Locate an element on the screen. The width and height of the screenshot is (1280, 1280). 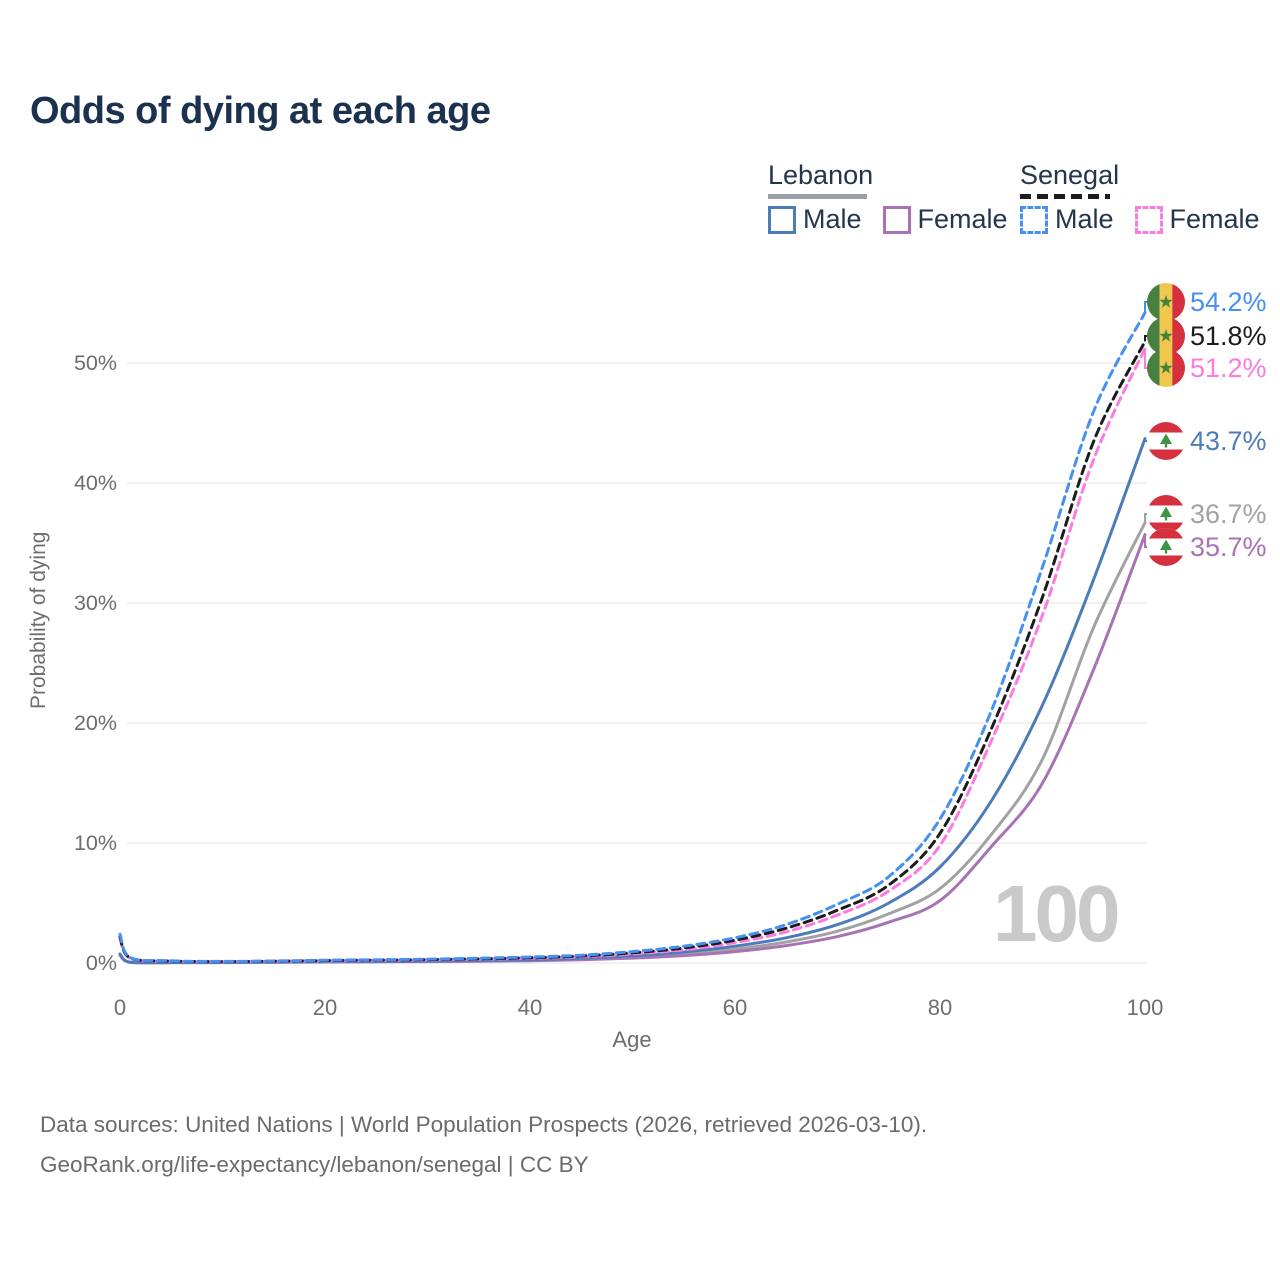
legend-group-senegal: Senegal Male Female is located at coordinates (1140, 197).